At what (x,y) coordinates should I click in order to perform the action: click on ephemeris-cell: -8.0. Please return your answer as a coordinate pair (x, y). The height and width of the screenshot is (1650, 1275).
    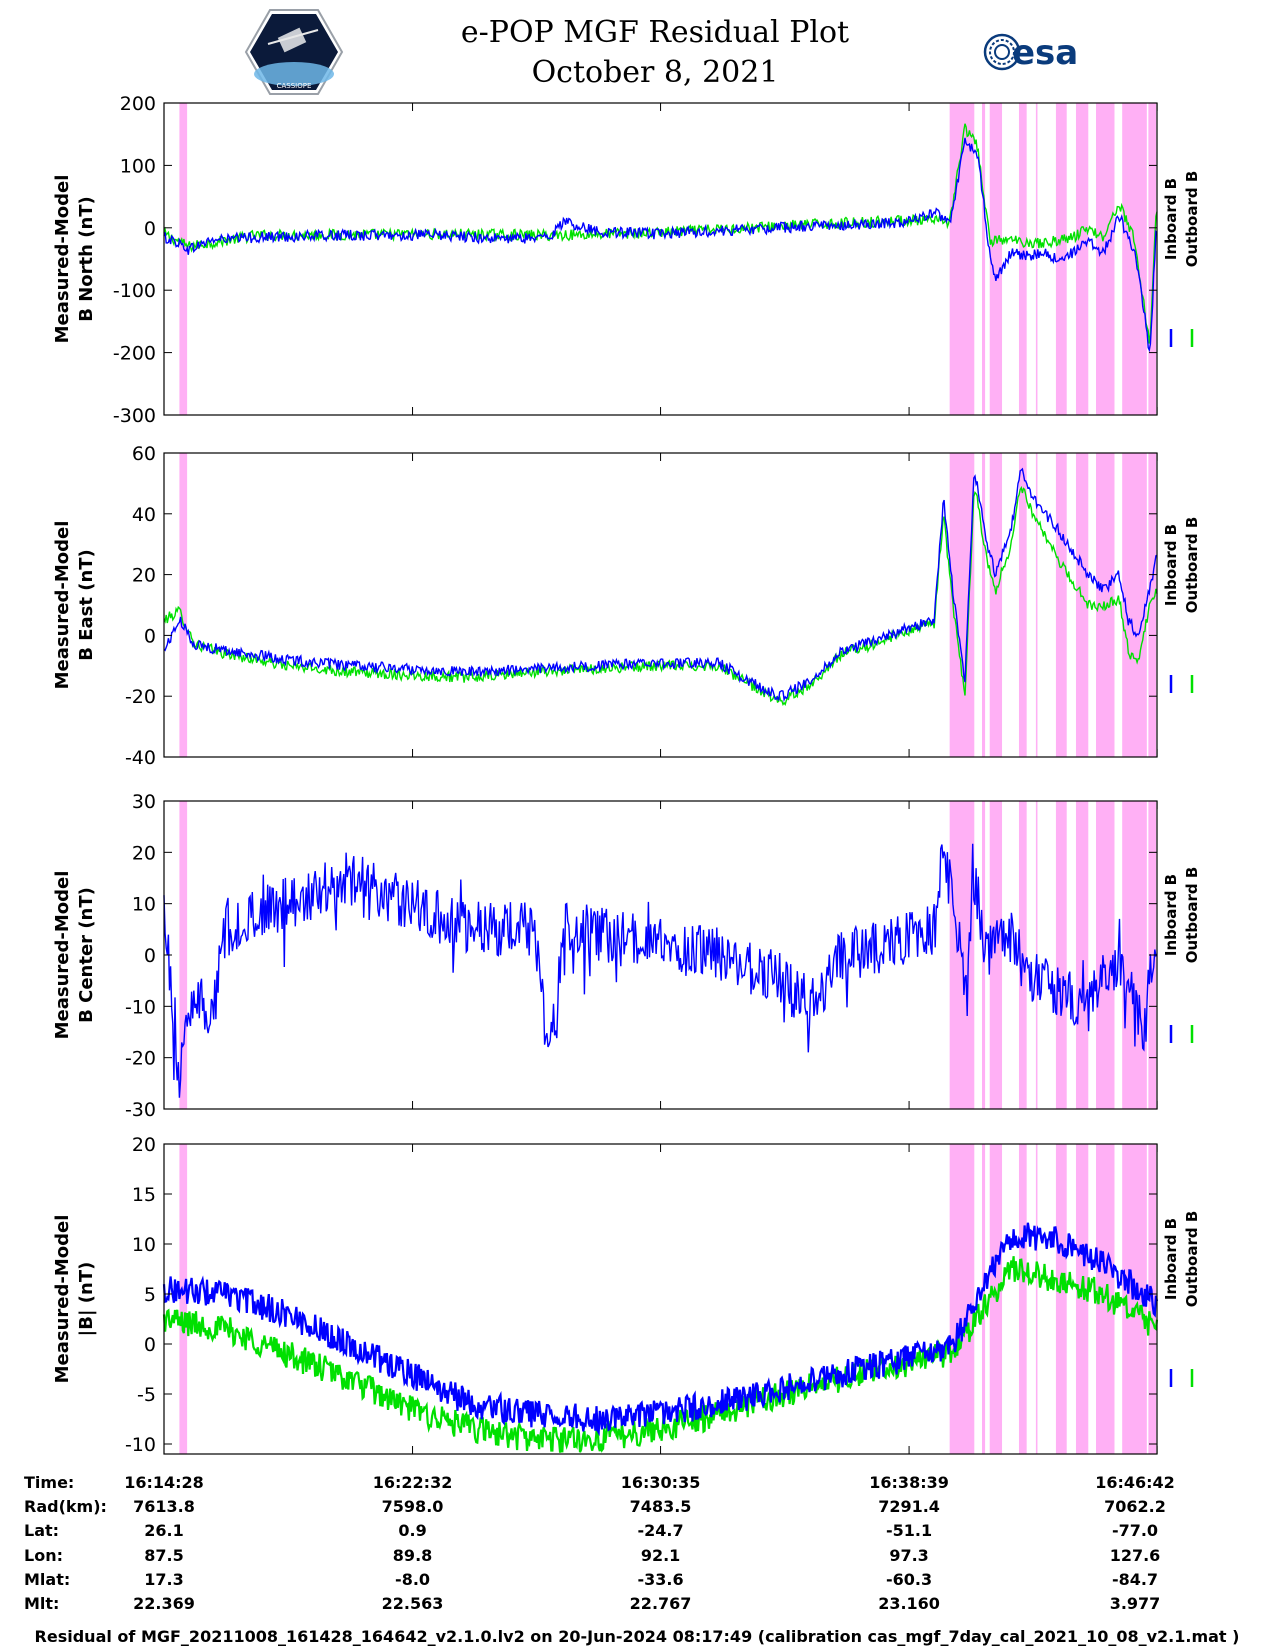
    Looking at the image, I should click on (412, 1579).